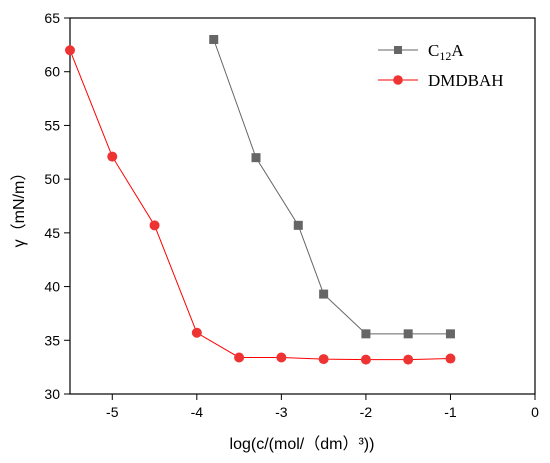  What do you see at coordinates (52, 179) in the screenshot?
I see `y-tick-label: 50` at bounding box center [52, 179].